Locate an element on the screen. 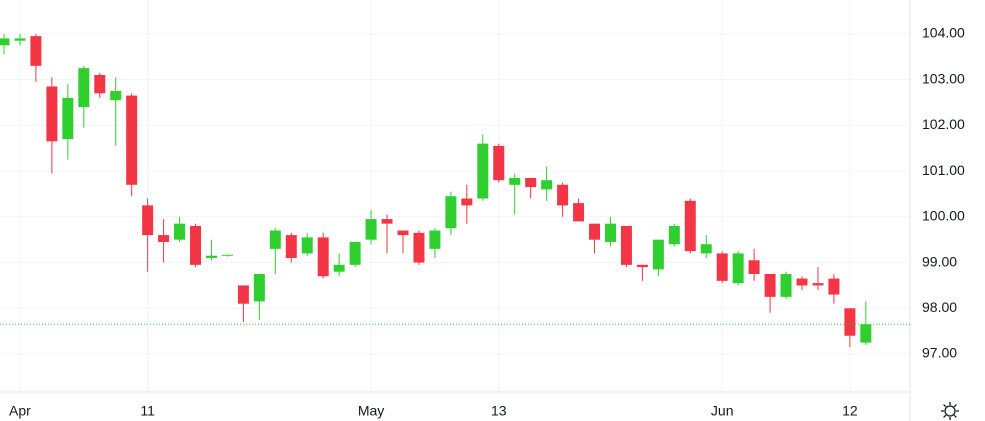 The image size is (985, 421). gear-ring is located at coordinates (950, 411).